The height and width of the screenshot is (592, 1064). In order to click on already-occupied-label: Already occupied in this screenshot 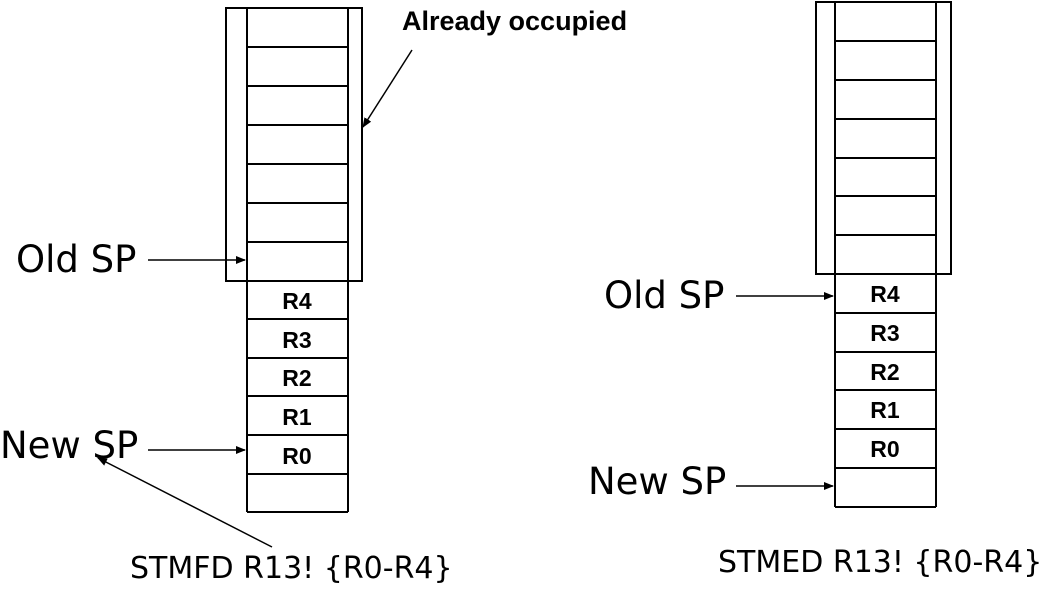, I will do `click(514, 21)`.